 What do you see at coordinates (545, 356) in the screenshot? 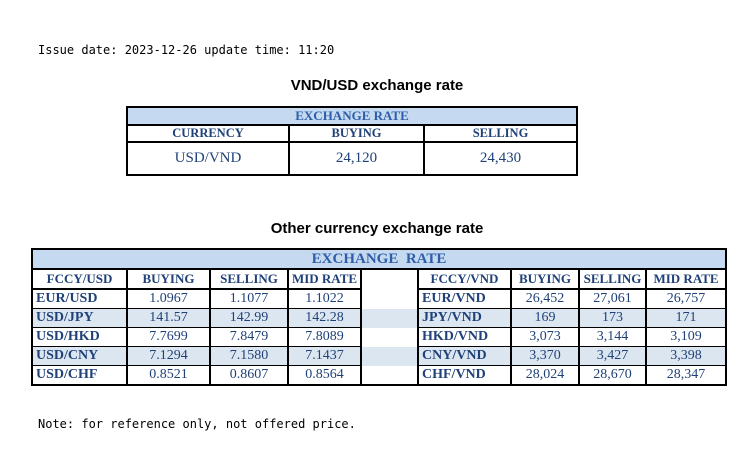
I see `vnd-buying-cell: 3,370` at bounding box center [545, 356].